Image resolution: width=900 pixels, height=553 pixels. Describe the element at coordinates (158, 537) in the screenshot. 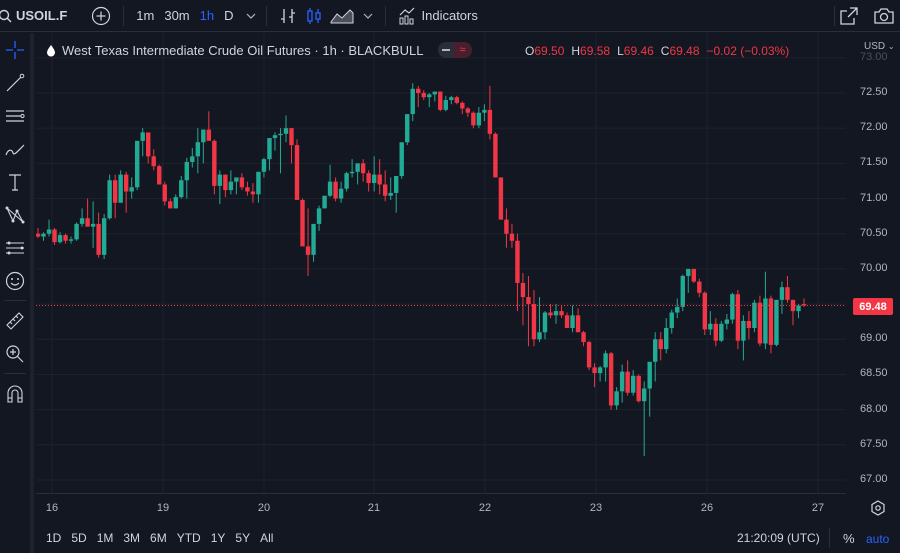

I see `range-6m: 6M` at that location.